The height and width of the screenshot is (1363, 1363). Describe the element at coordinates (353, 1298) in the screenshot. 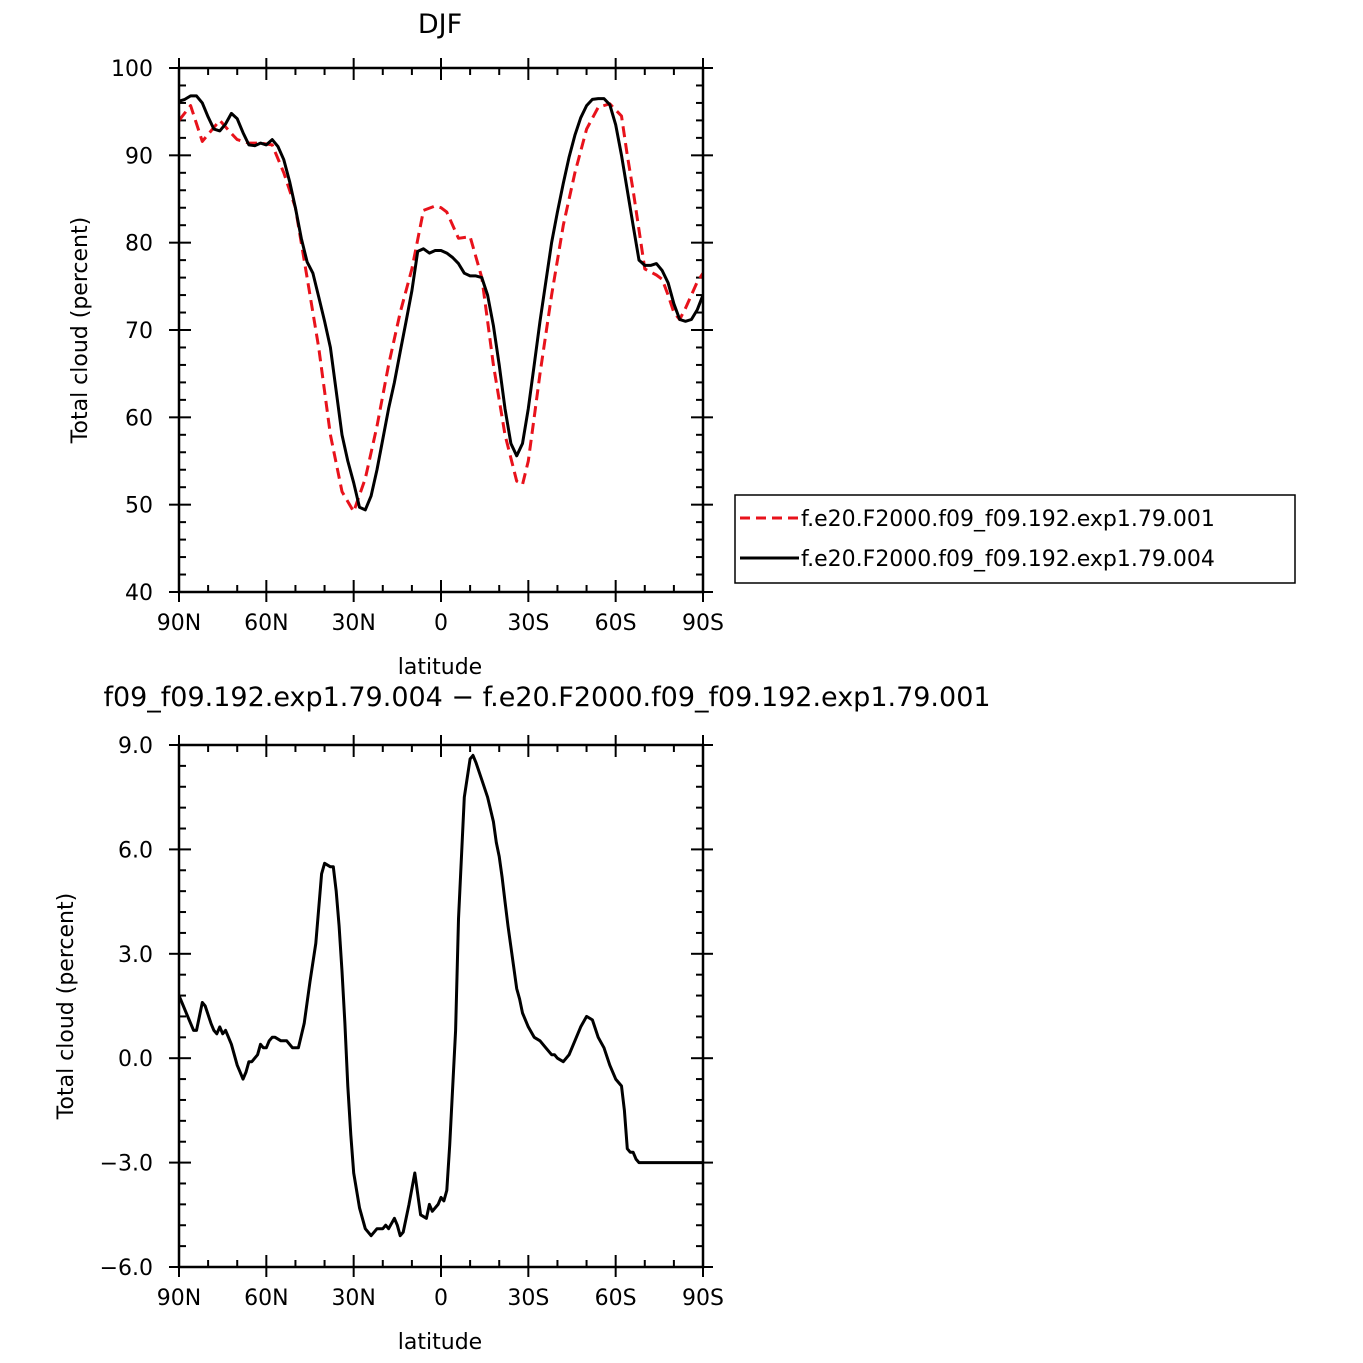

I see `bottom-x-tick-label: 30N` at that location.